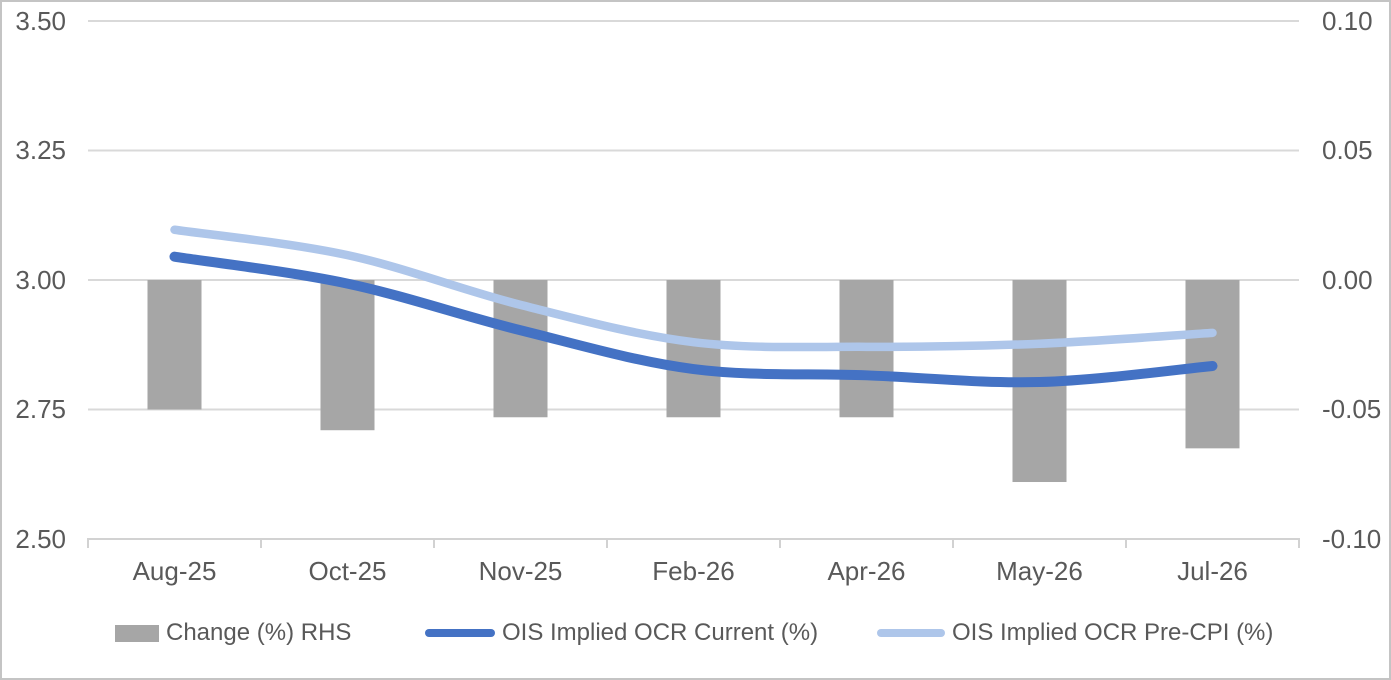 The width and height of the screenshot is (1391, 680). I want to click on right-axis-tick-label: -0.10, so click(1352, 539).